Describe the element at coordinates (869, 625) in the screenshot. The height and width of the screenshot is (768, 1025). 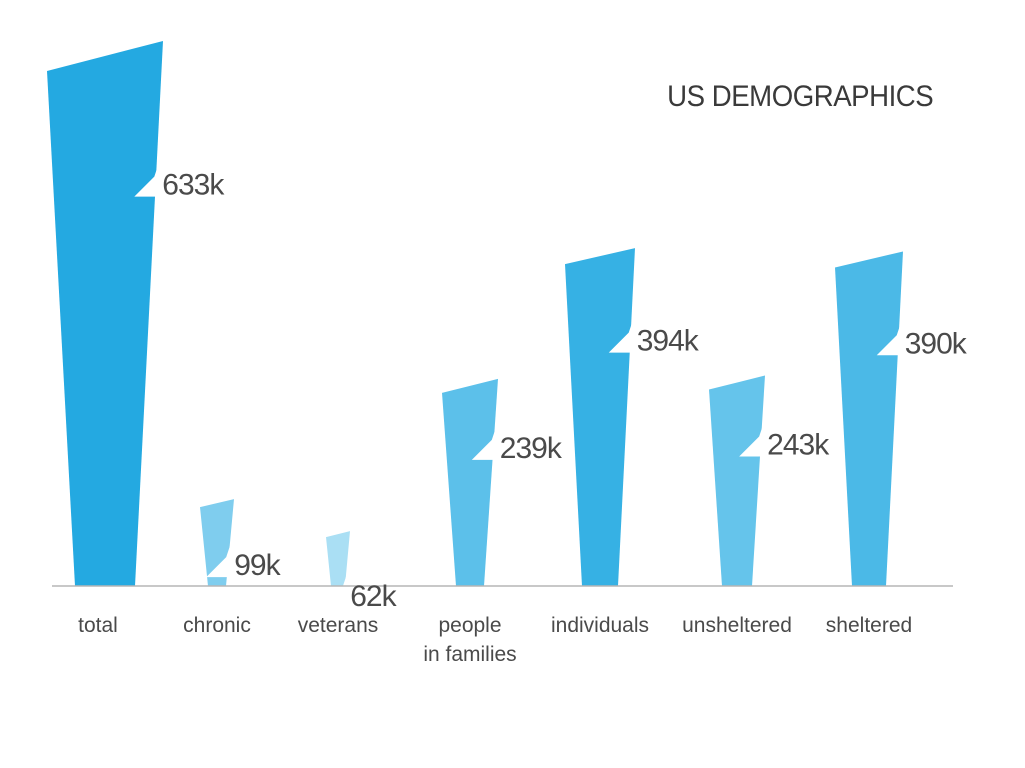
I see `category-label-6: sheltered` at that location.